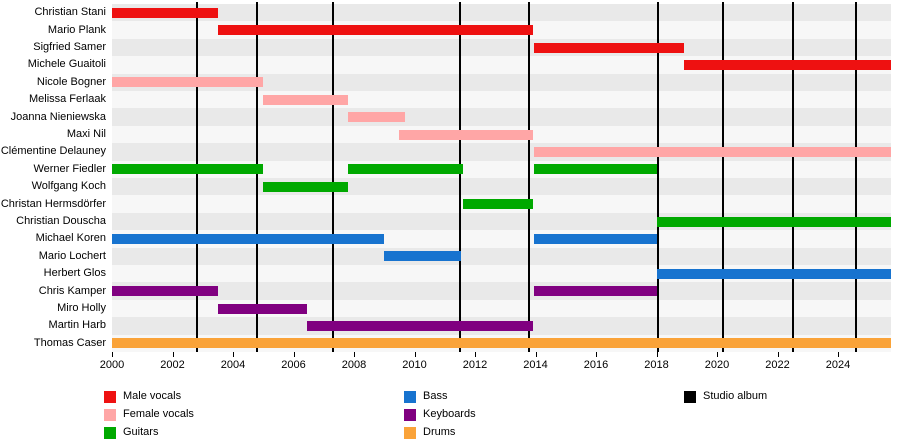 The height and width of the screenshot is (447, 900). I want to click on member-name-label: Martin Harb, so click(77, 325).